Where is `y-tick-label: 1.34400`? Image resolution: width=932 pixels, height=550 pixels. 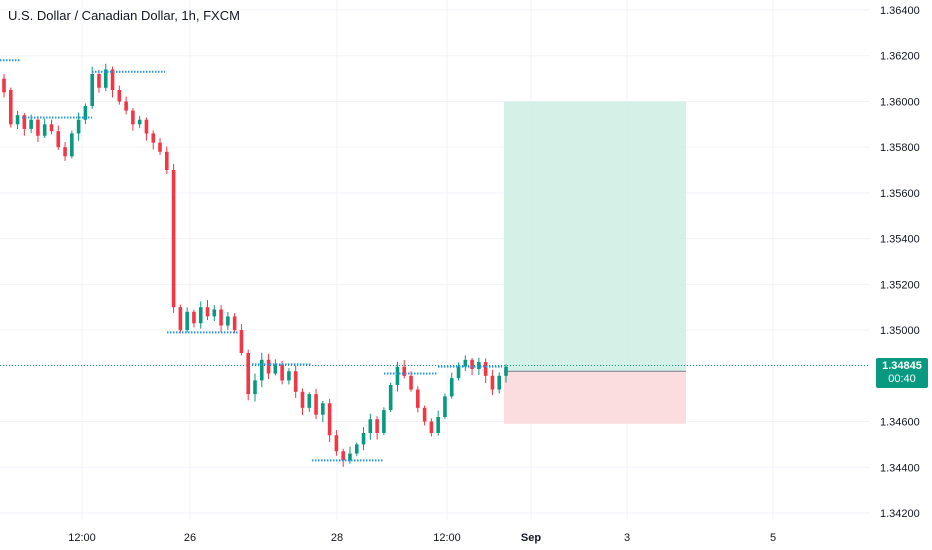 y-tick-label: 1.34400 is located at coordinates (900, 468).